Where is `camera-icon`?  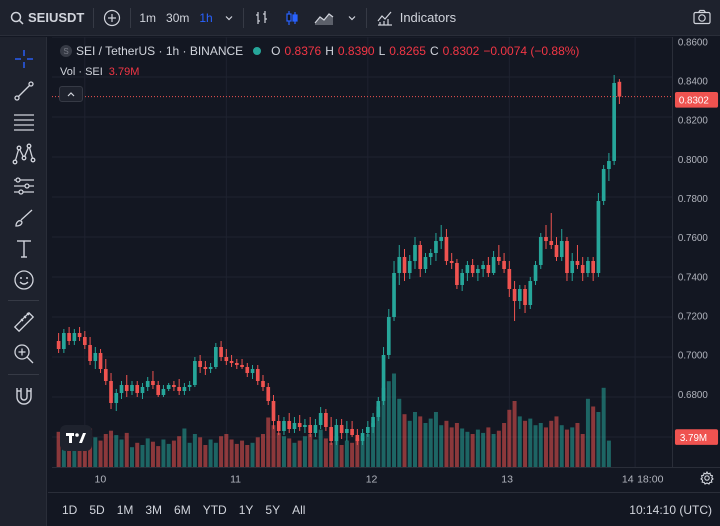 camera-icon is located at coordinates (702, 17).